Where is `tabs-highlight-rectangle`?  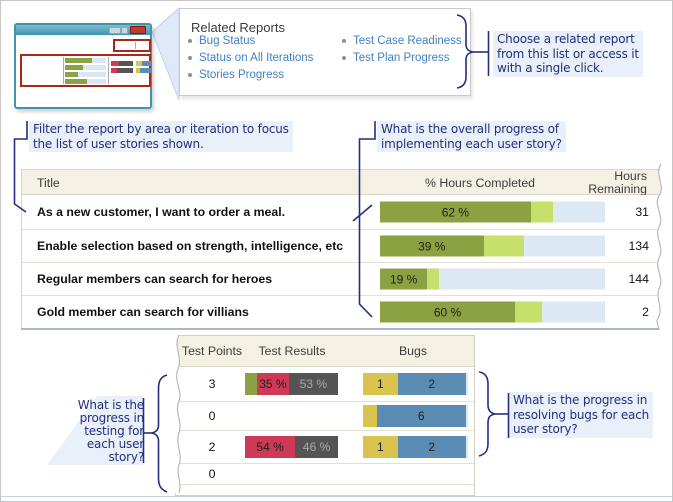 tabs-highlight-rectangle is located at coordinates (132, 45).